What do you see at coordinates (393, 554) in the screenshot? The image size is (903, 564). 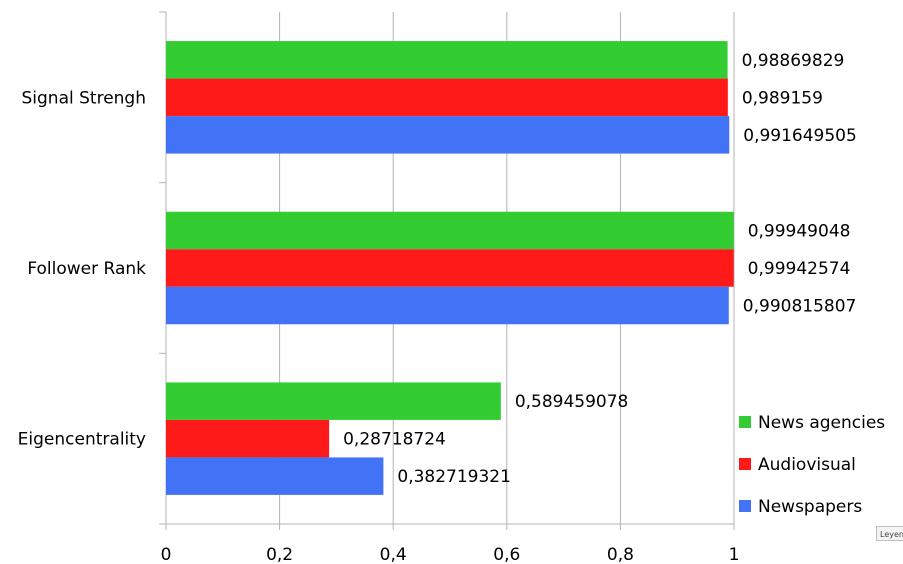 I see `x-tick-label: 0,4` at bounding box center [393, 554].